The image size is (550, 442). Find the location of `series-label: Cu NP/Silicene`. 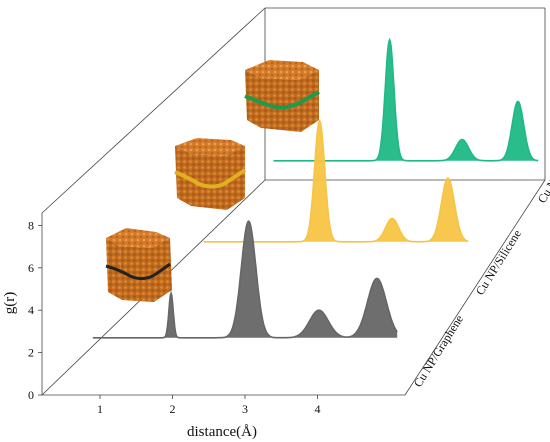

series-label: Cu NP/Silicene is located at coordinates (498, 262).